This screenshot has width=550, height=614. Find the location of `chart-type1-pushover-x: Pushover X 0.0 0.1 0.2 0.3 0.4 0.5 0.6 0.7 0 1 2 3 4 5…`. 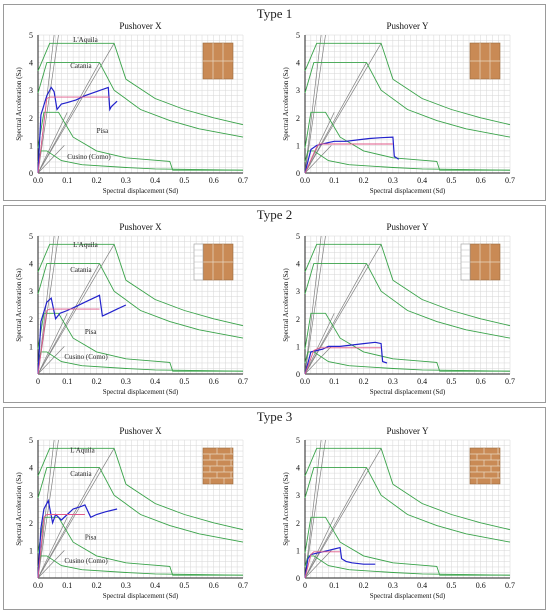

chart-type1-pushover-x: Pushover X 0.0 0.1 0.2 0.3 0.4 0.5 0.6 0.7 0 1 2 3 4 5… is located at coordinates (131, 108).